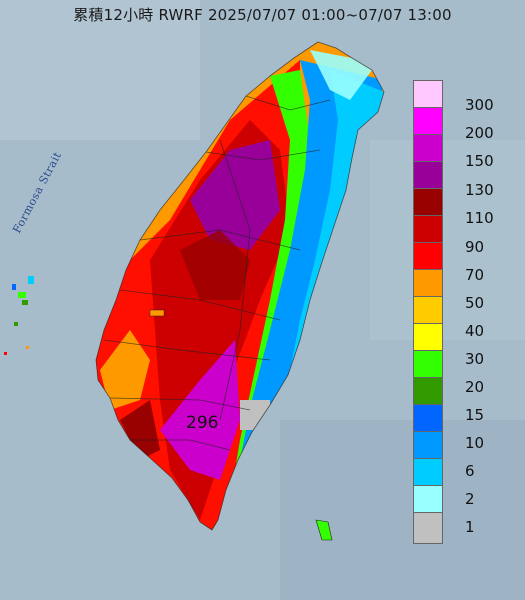 This screenshot has width=525, height=600. Describe the element at coordinates (262, 15) in the screenshot. I see `map-title: 累積12小時 RWRF 2025/07/07 01:00~07/07 13:00` at that location.